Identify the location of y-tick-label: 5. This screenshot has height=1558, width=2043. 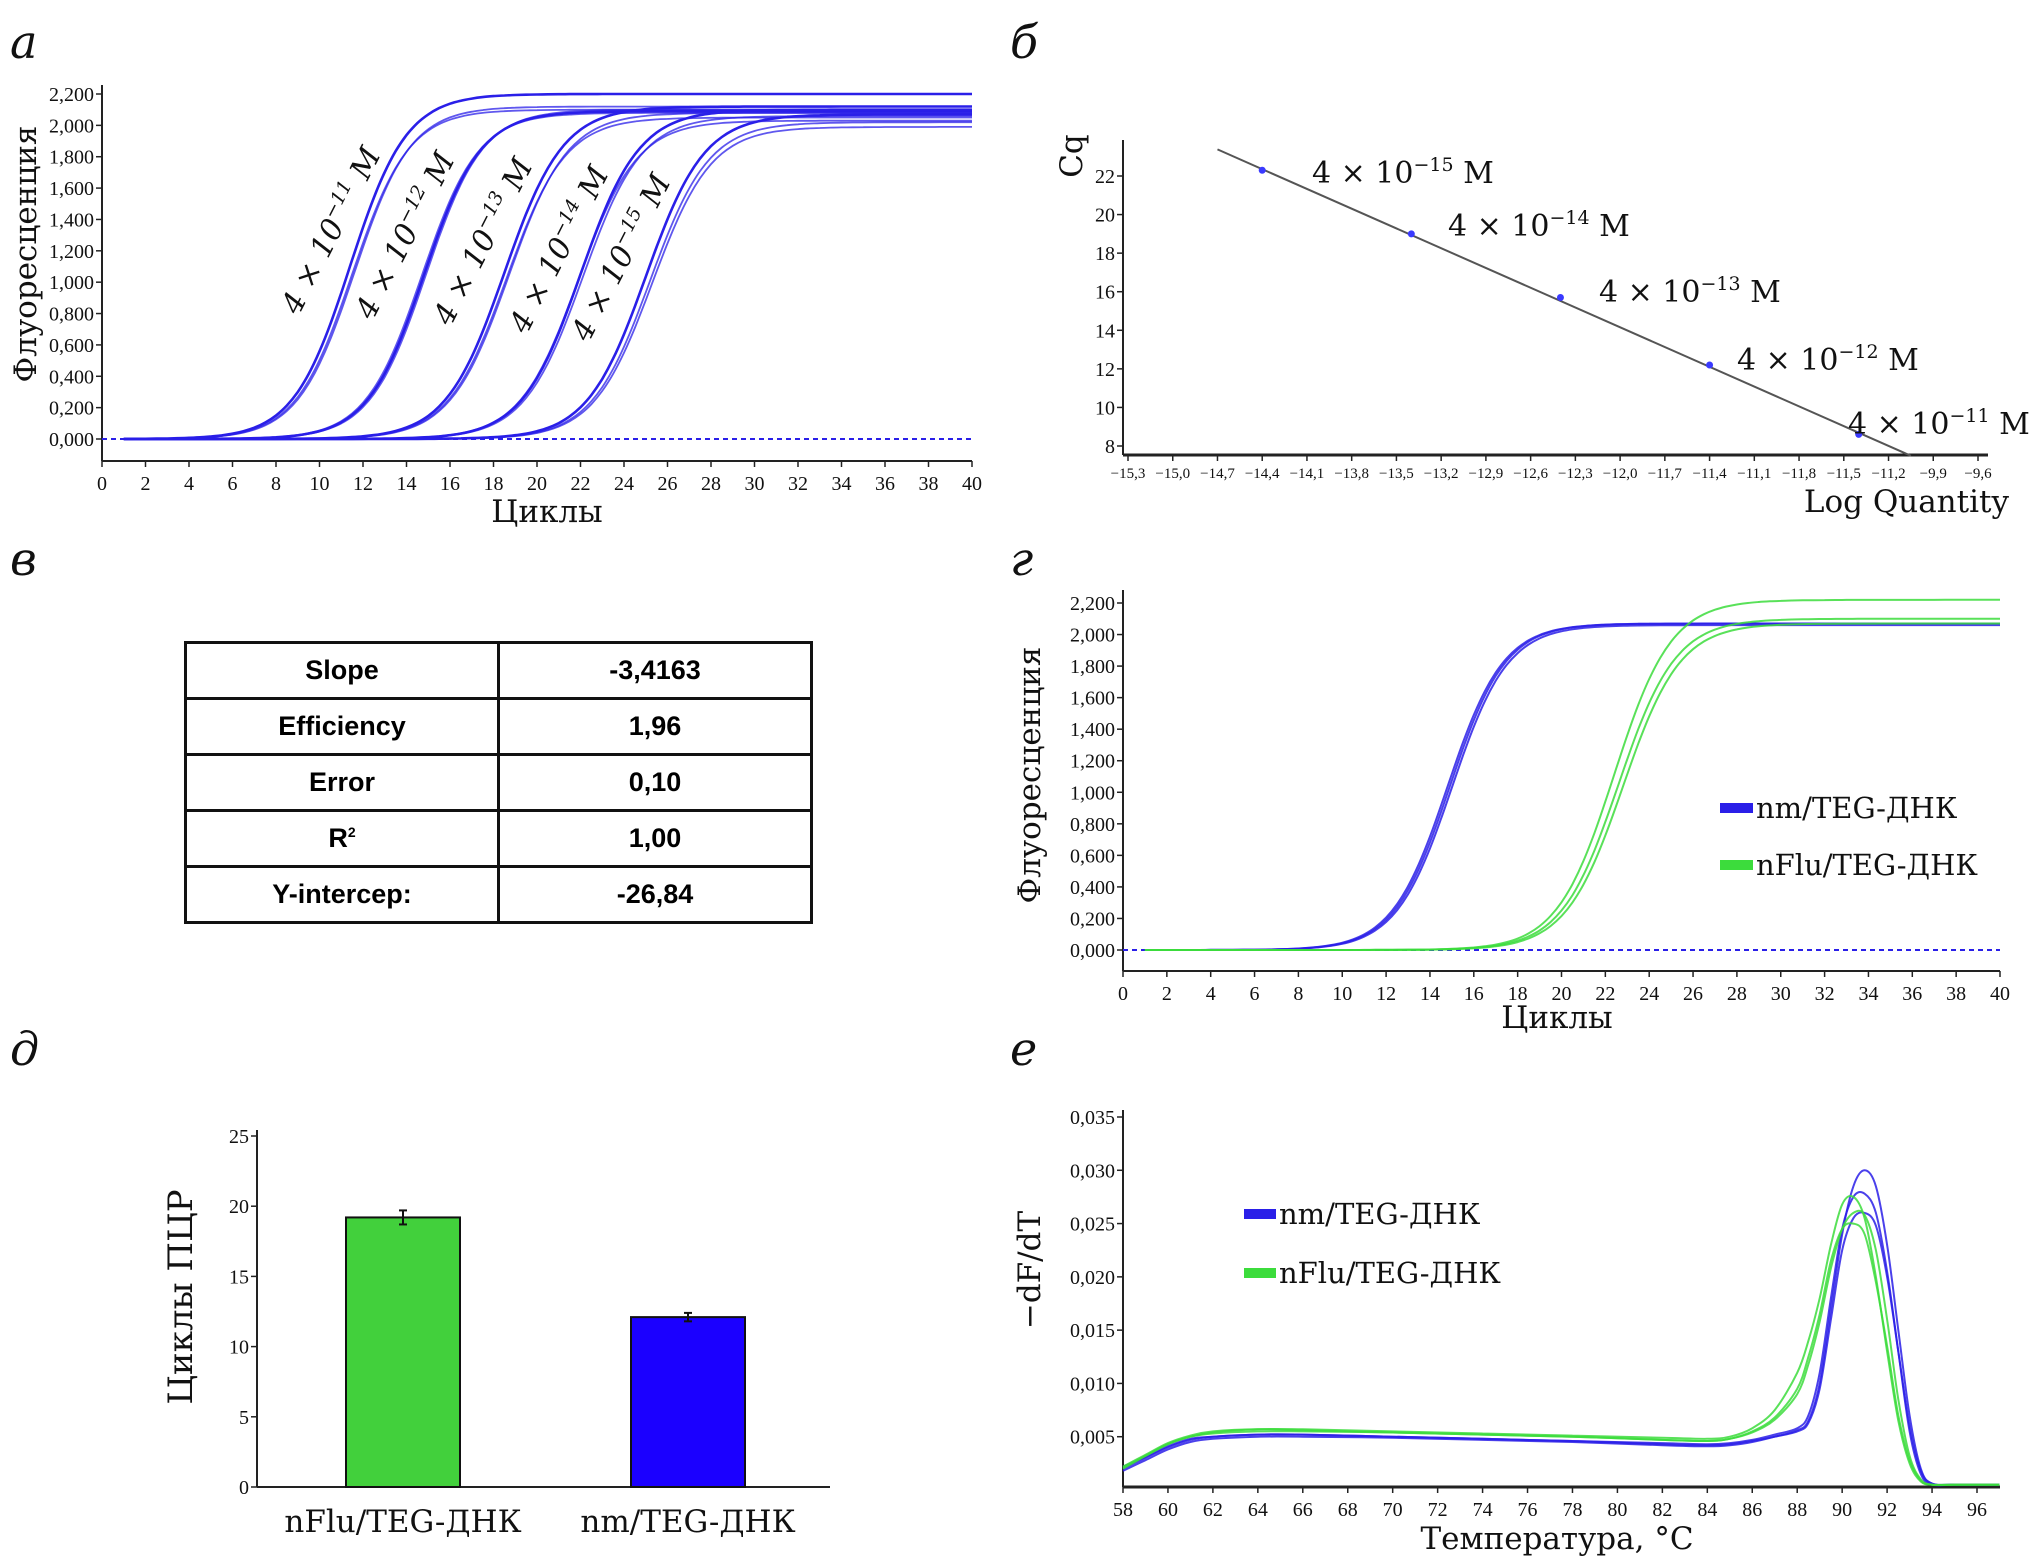
(244, 1418).